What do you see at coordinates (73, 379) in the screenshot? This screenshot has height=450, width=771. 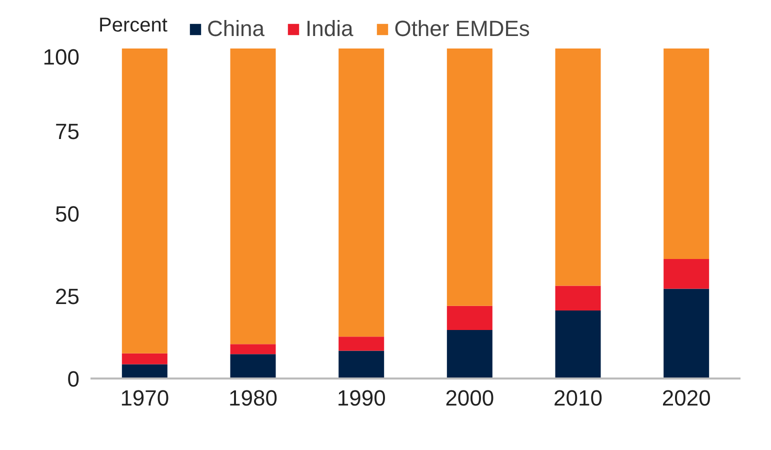 I see `y-tick-label: 0` at bounding box center [73, 379].